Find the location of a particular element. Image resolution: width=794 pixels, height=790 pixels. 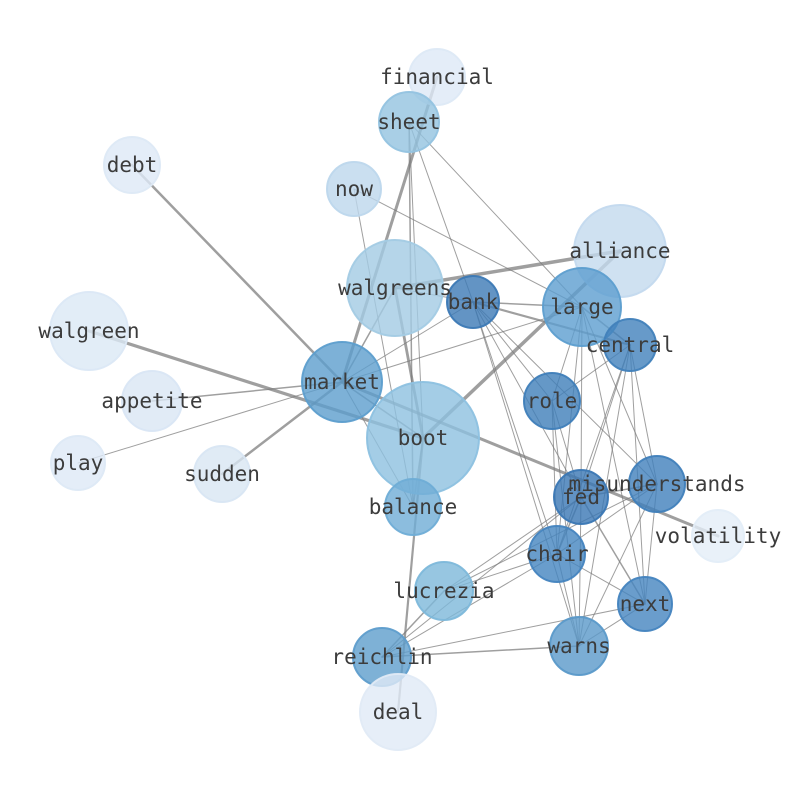

node-label-debt: debt is located at coordinates (132, 165).